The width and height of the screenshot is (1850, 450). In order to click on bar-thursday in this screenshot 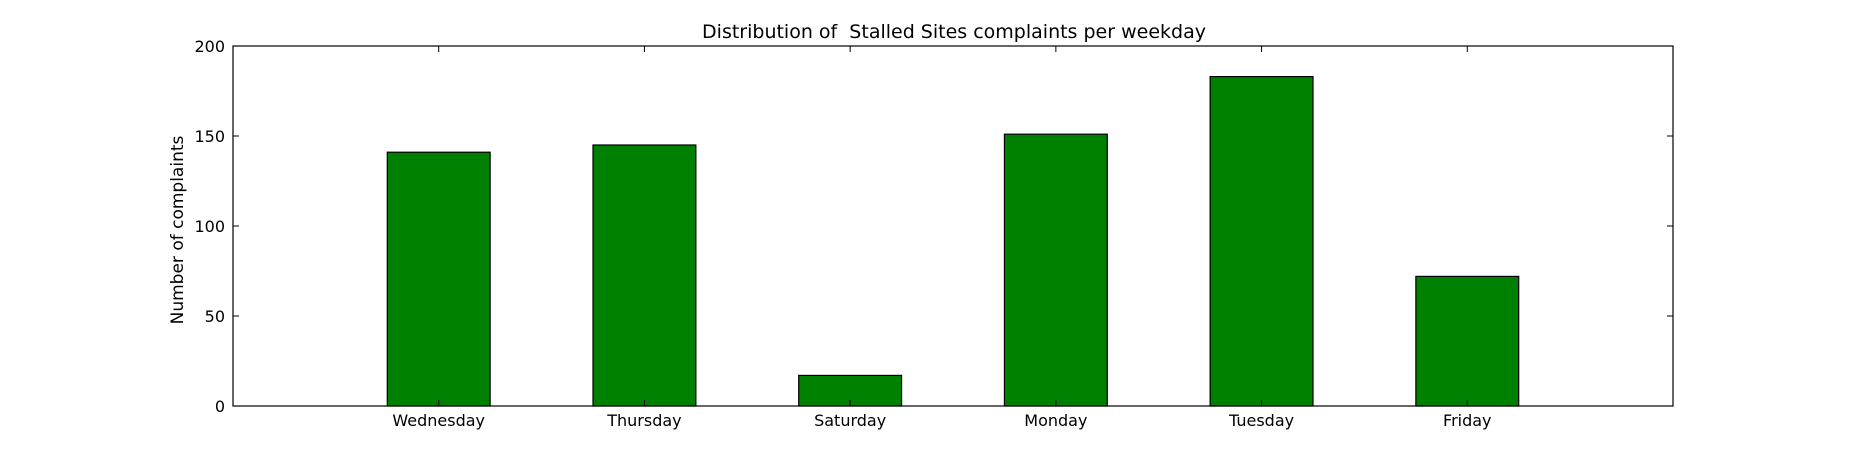, I will do `click(644, 275)`.